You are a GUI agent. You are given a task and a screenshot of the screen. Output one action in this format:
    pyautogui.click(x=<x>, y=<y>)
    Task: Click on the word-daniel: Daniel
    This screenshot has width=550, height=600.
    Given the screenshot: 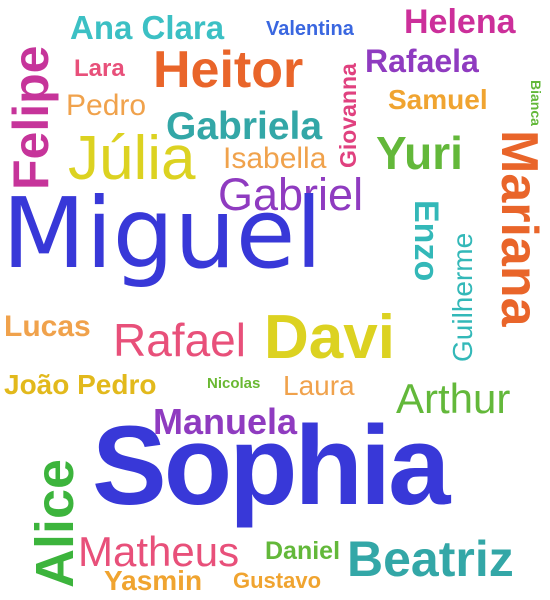 What is the action you would take?
    pyautogui.click(x=303, y=551)
    